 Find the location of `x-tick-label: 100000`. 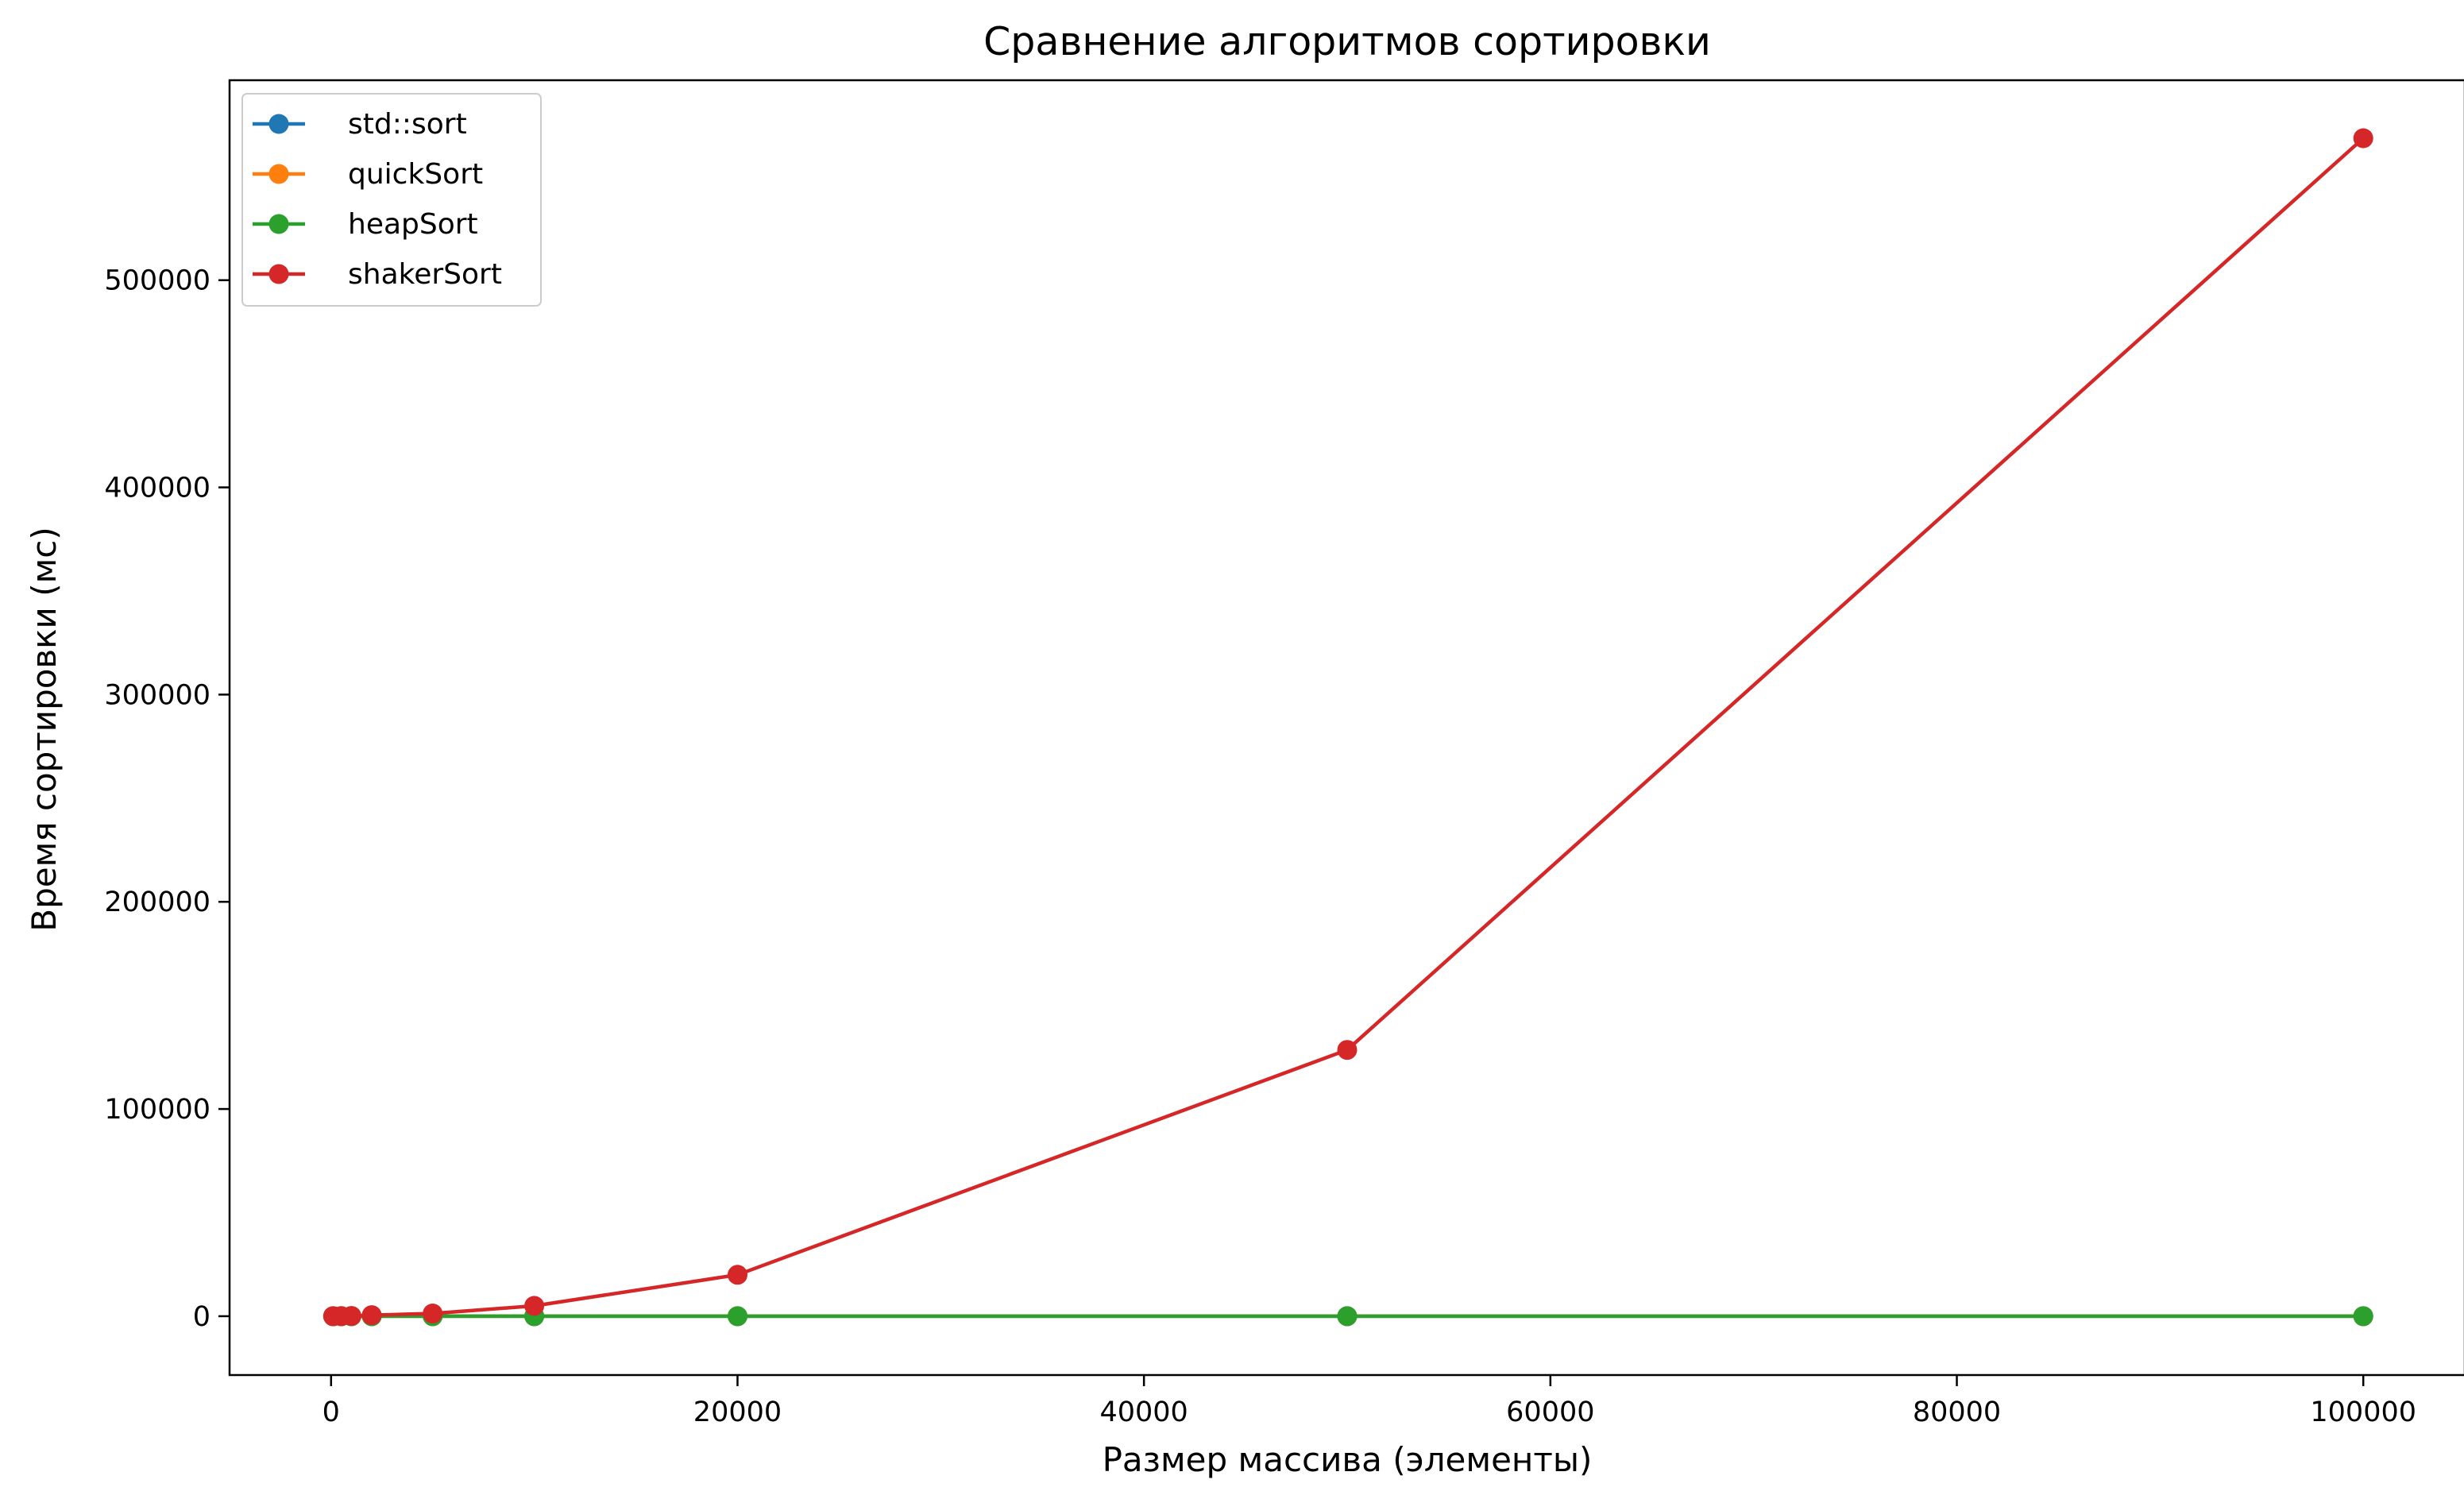

x-tick-label: 100000 is located at coordinates (2363, 1412).